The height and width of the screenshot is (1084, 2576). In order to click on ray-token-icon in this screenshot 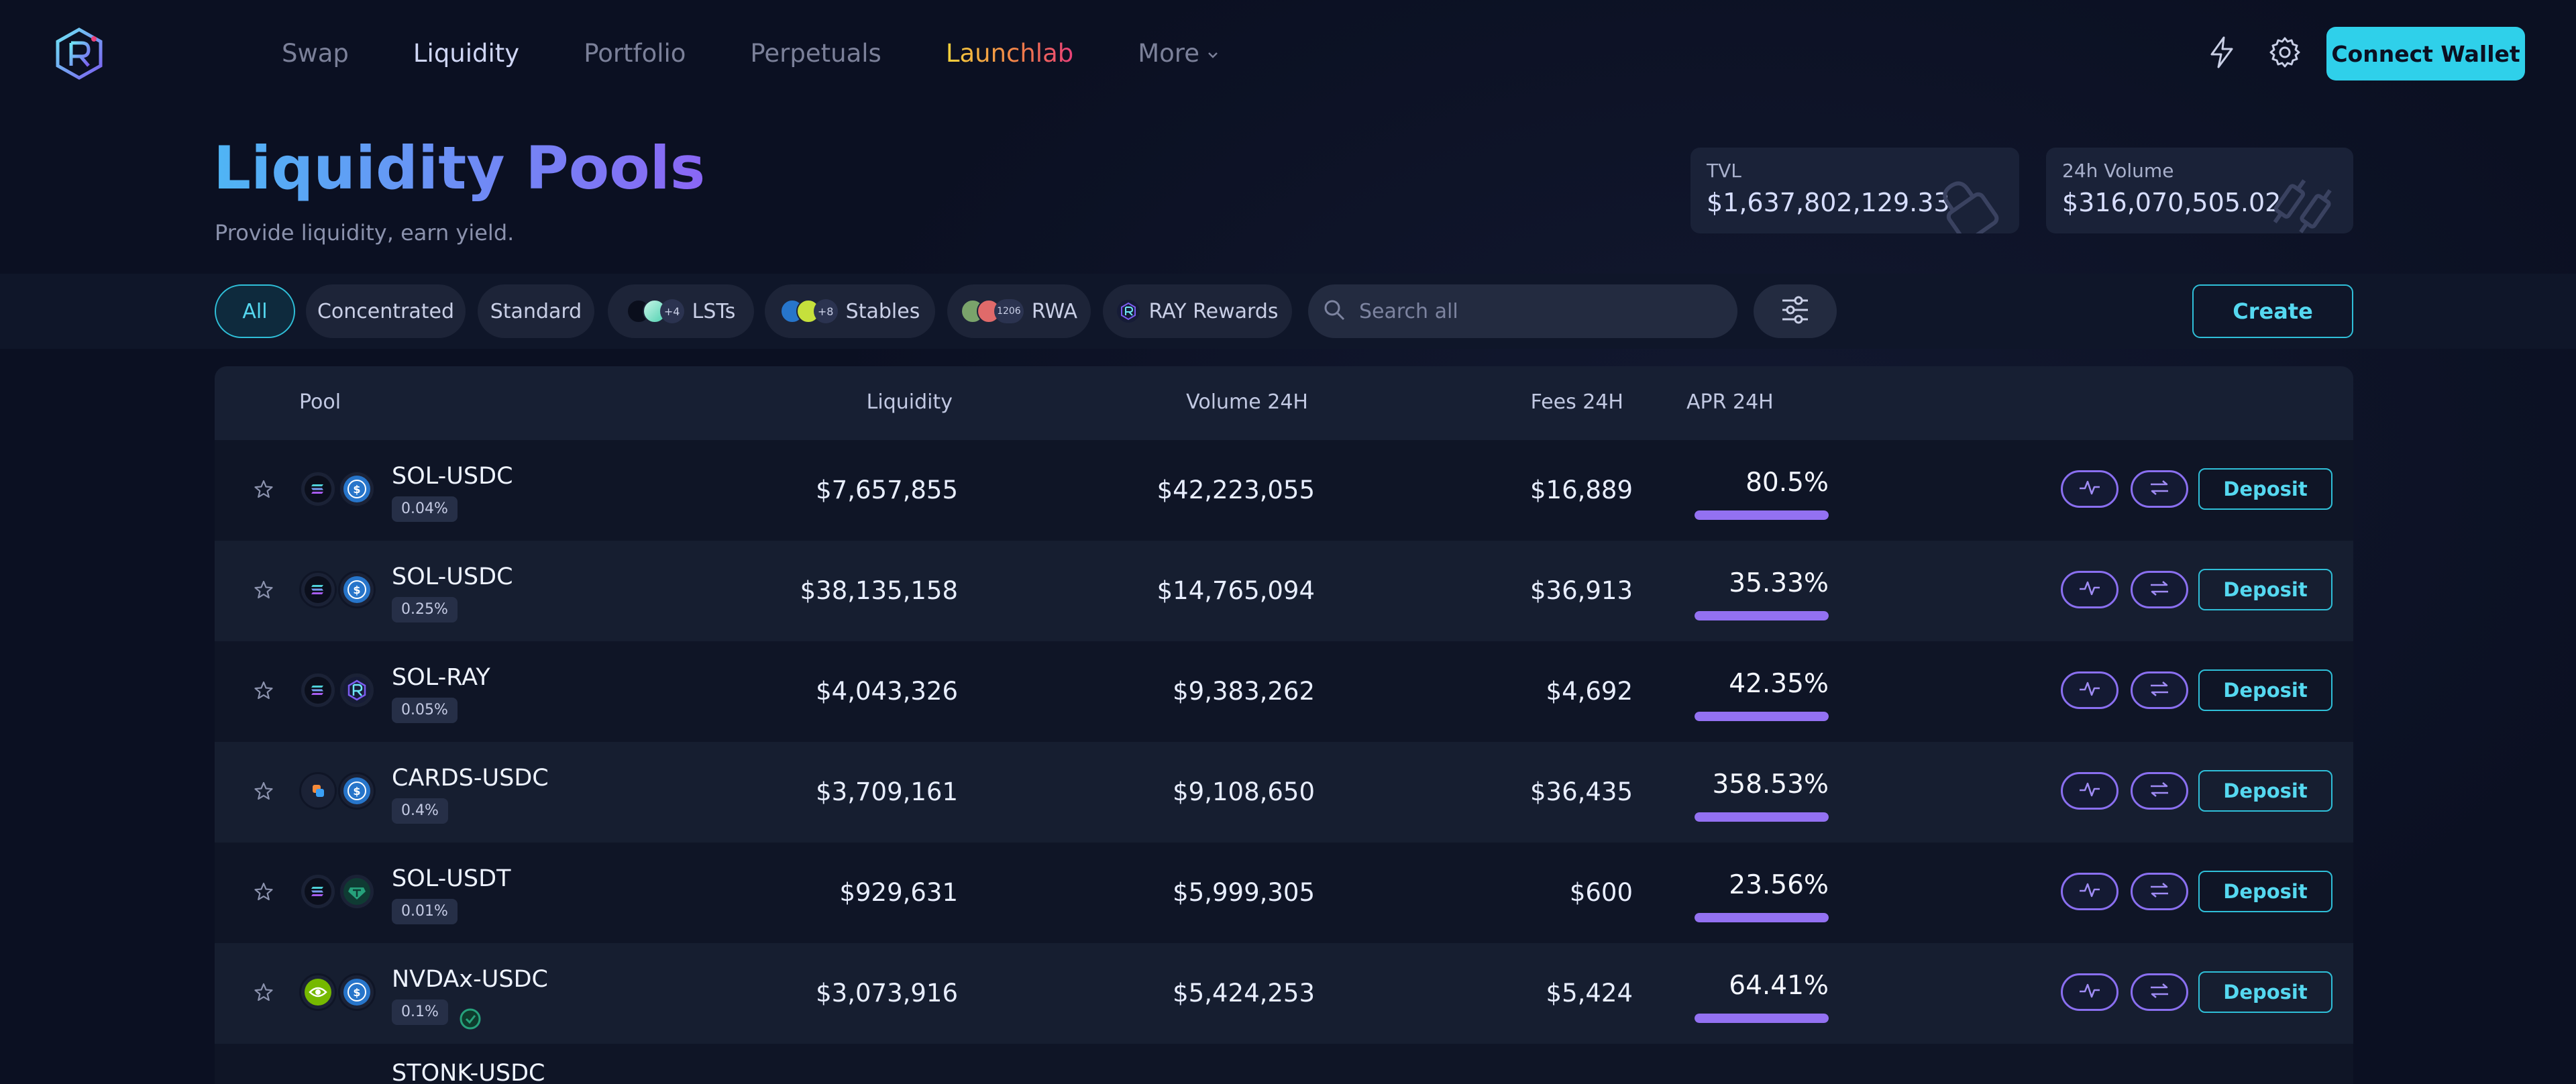, I will do `click(357, 690)`.